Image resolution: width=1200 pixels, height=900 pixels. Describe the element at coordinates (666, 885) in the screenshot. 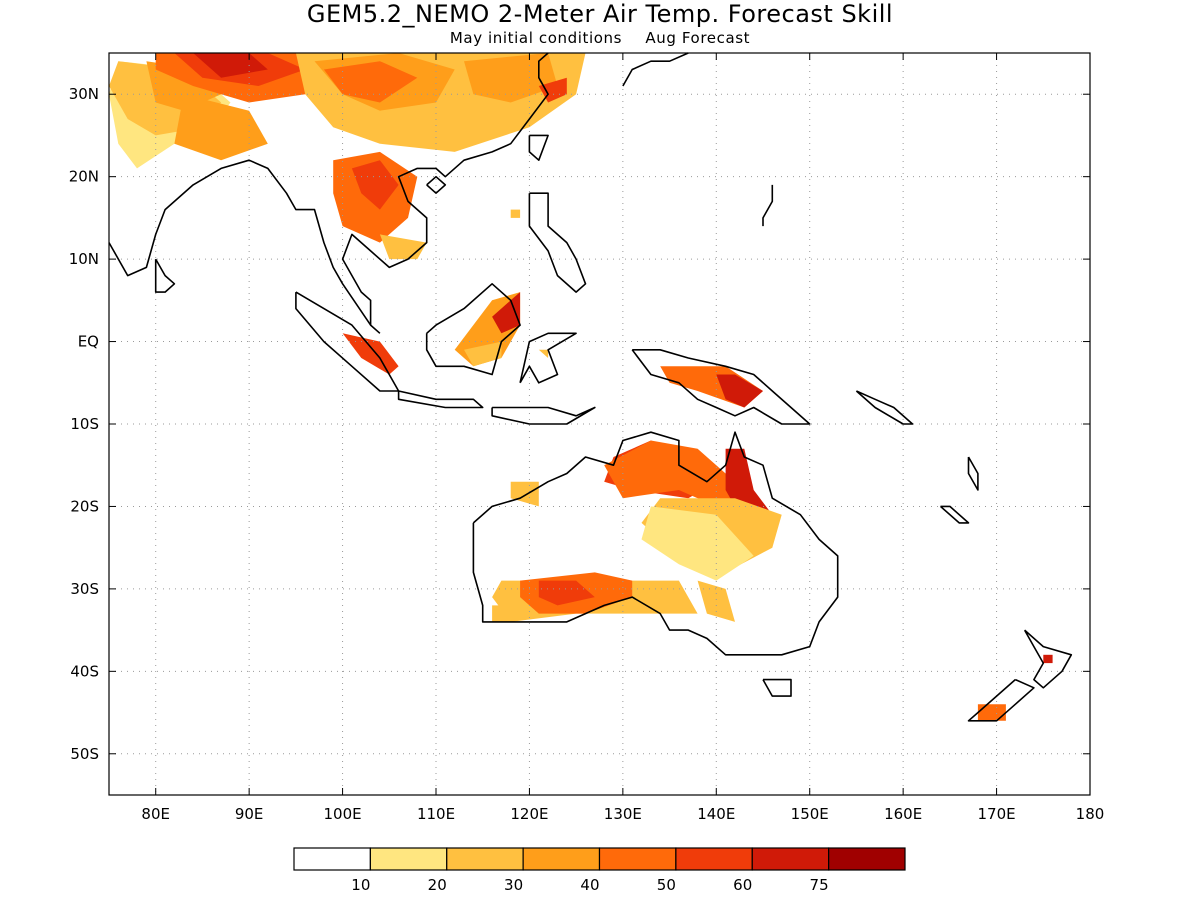

I see `colorbar-label: 50` at that location.